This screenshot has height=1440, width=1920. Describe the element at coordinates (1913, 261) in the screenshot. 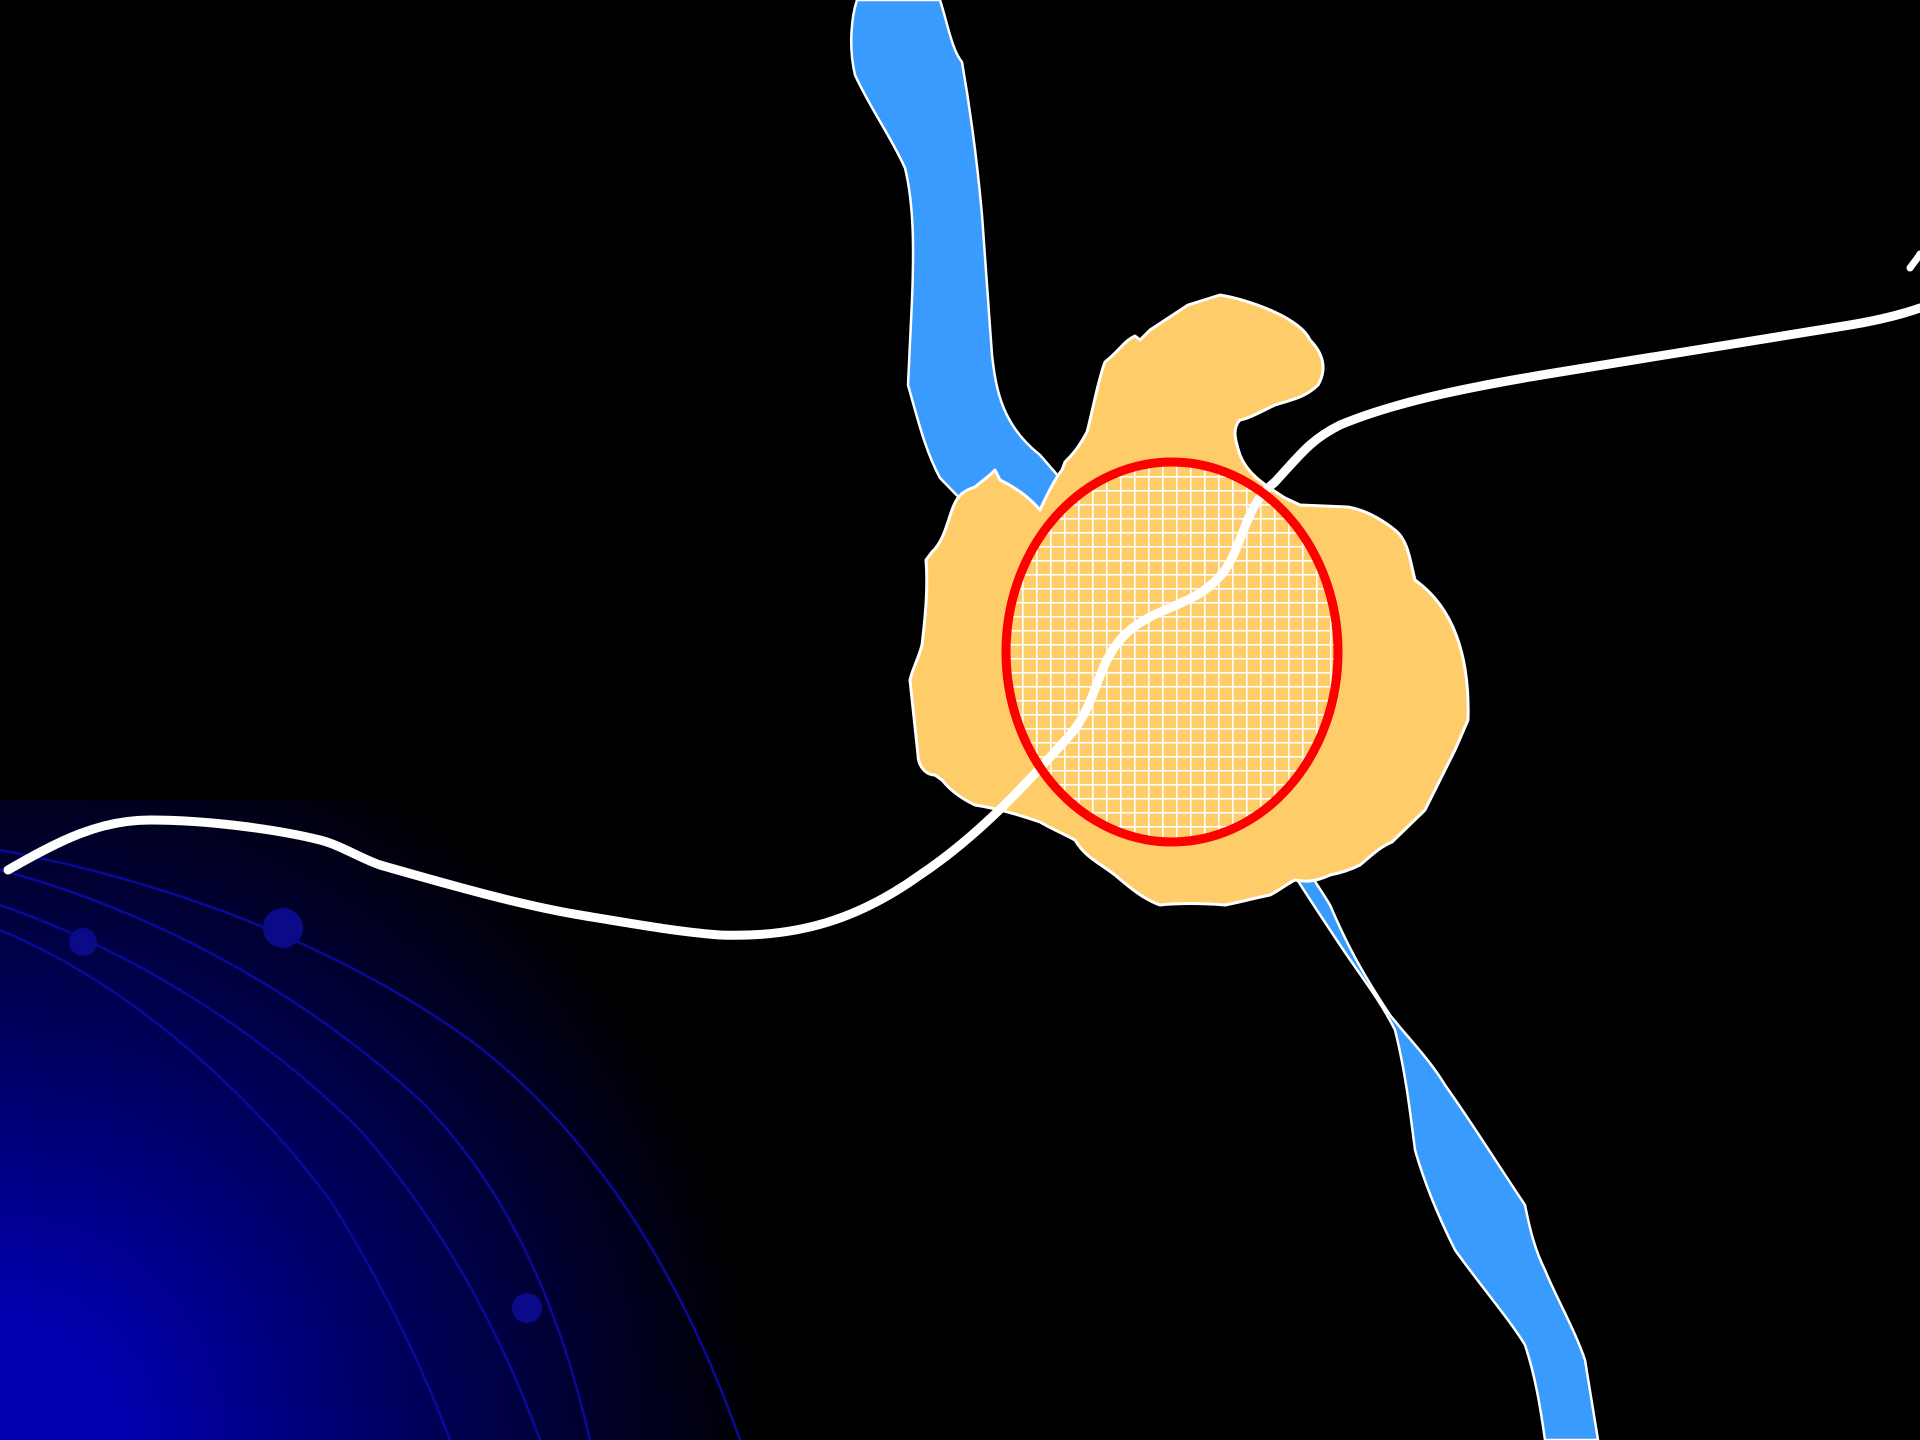

I see `road-stub-right` at that location.